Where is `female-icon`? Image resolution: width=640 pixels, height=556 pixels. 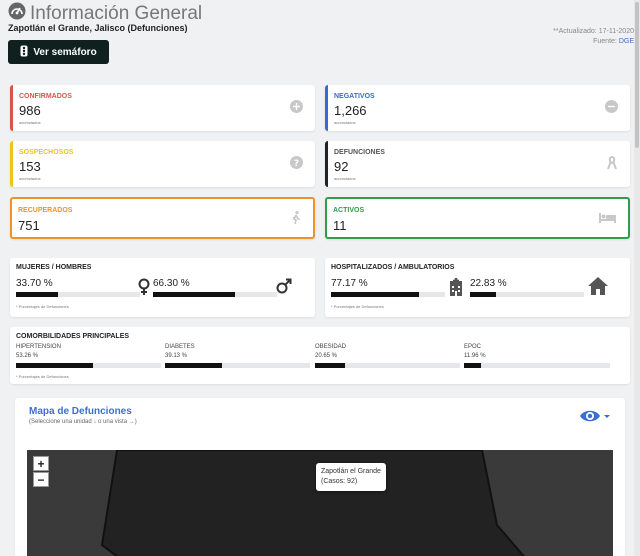 female-icon is located at coordinates (144, 289).